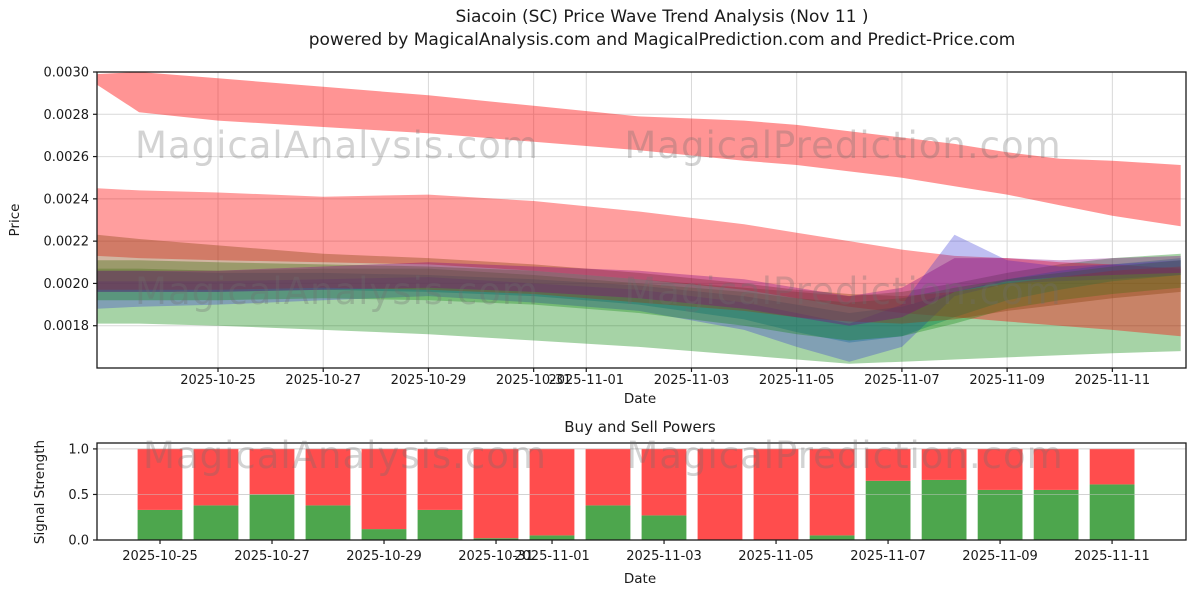 This screenshot has width=1200, height=600. I want to click on y-tick-label: 1.0, so click(78, 449).